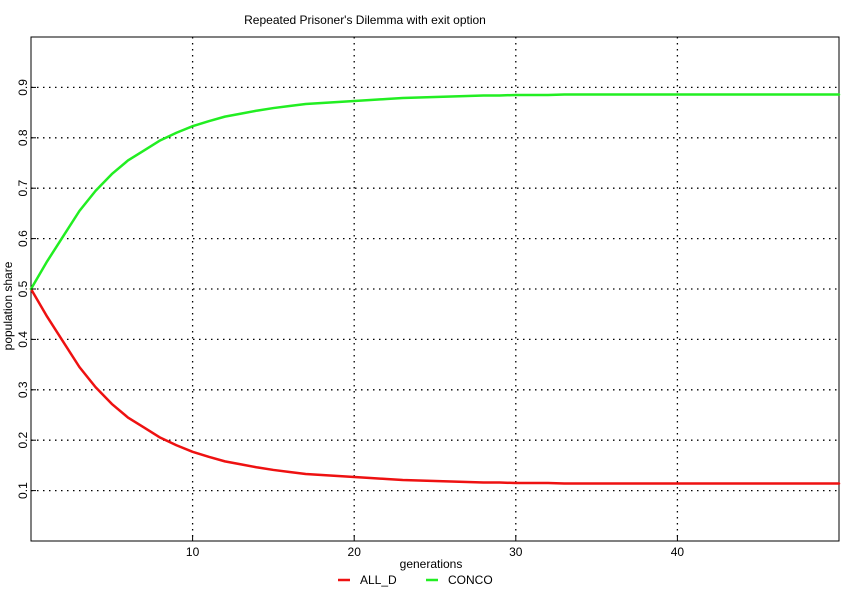 The height and width of the screenshot is (595, 842). What do you see at coordinates (23, 490) in the screenshot?
I see `y-tick-label: 0.1` at bounding box center [23, 490].